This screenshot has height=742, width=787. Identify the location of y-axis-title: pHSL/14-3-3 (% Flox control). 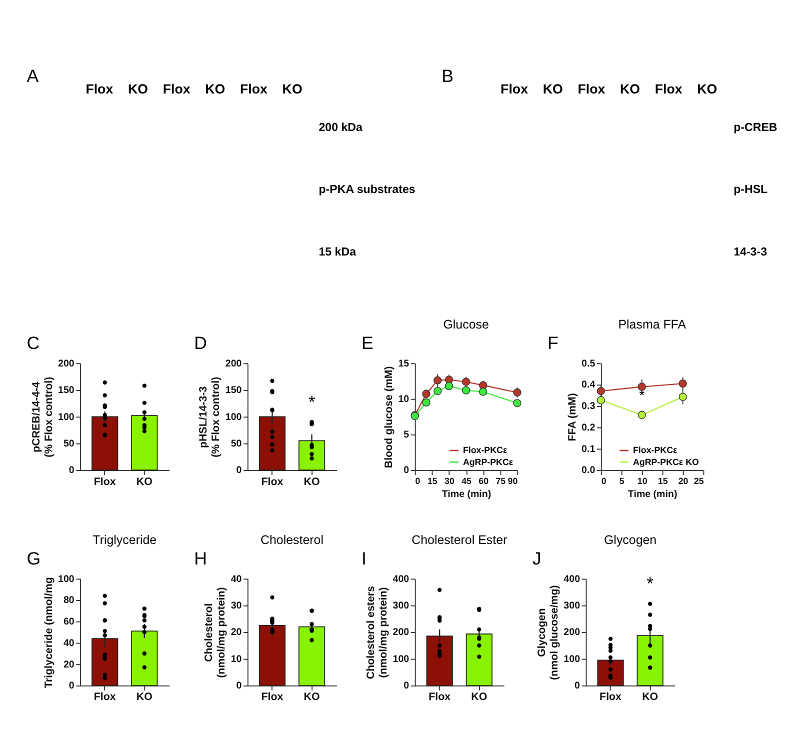
(210, 417).